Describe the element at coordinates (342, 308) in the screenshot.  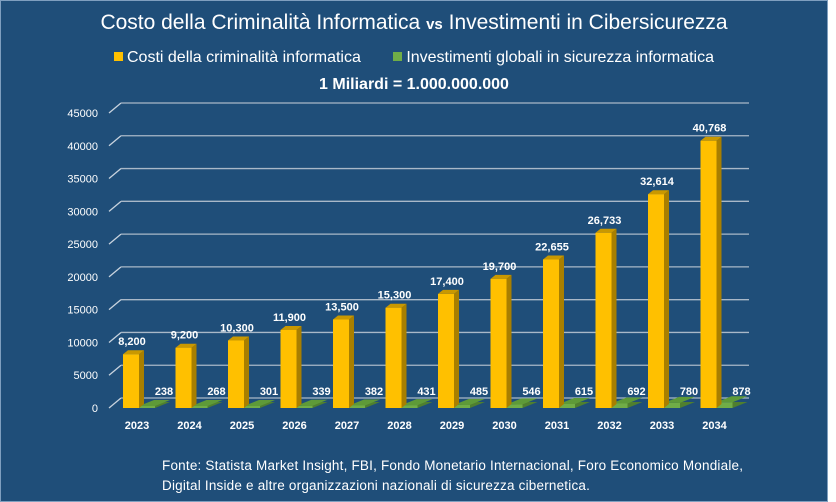
I see `data-label-cost: 13,500` at that location.